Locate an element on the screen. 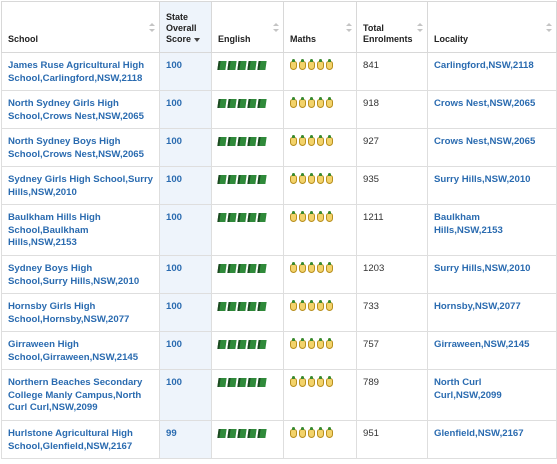 This screenshot has width=557, height=464. header-english: English is located at coordinates (247, 27).